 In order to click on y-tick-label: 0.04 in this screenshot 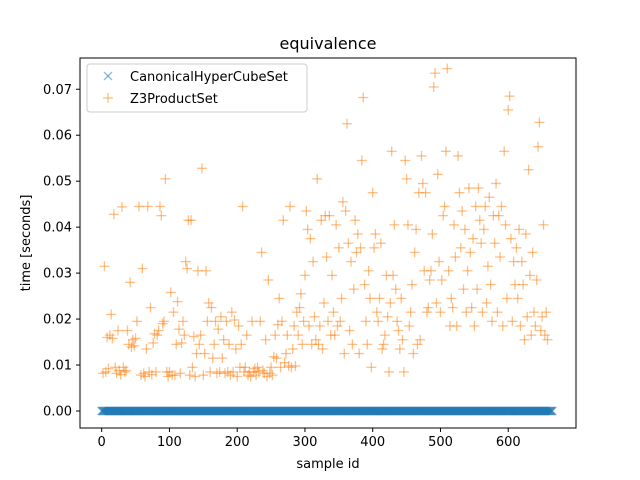, I will do `click(57, 228)`.